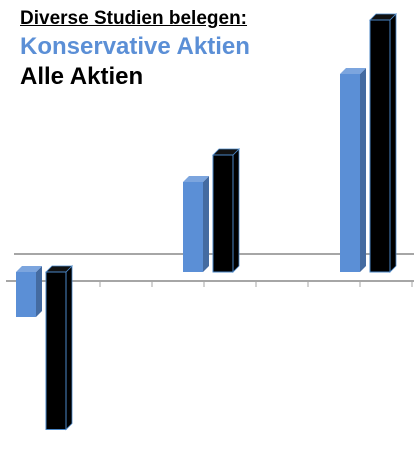 This screenshot has height=456, width=414. Describe the element at coordinates (134, 18) in the screenshot. I see `chart-title: Diverse Studien belegen:` at that location.